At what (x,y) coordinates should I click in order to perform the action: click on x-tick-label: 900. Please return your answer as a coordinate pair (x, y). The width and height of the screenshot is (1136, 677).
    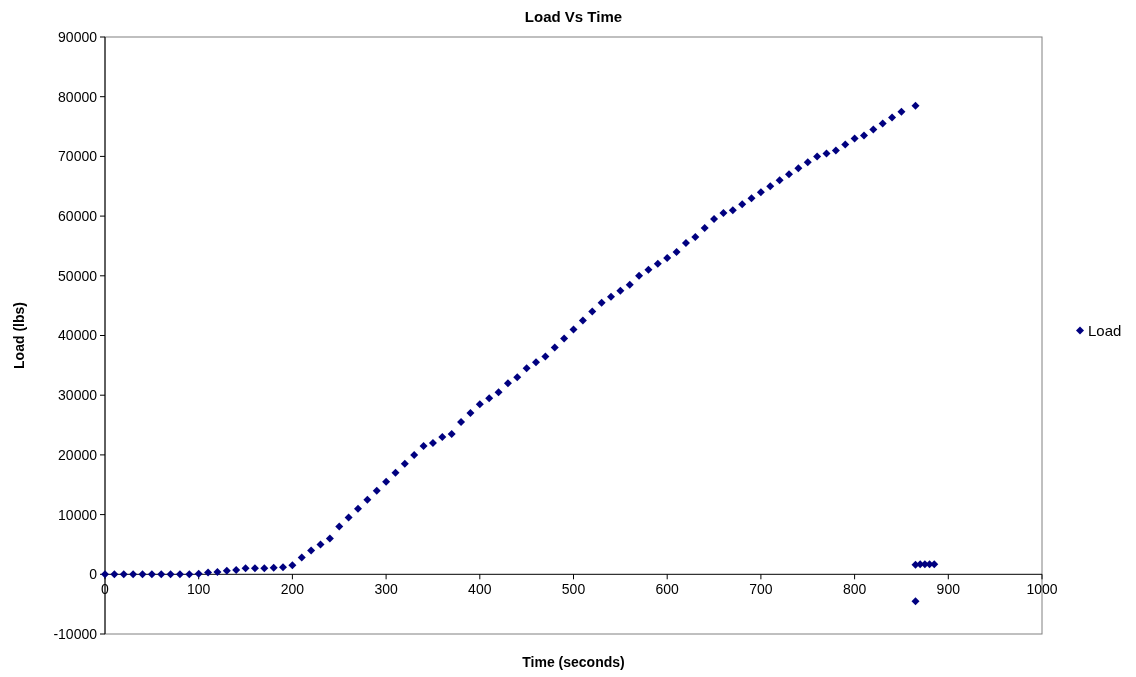
    Looking at the image, I should click on (948, 589).